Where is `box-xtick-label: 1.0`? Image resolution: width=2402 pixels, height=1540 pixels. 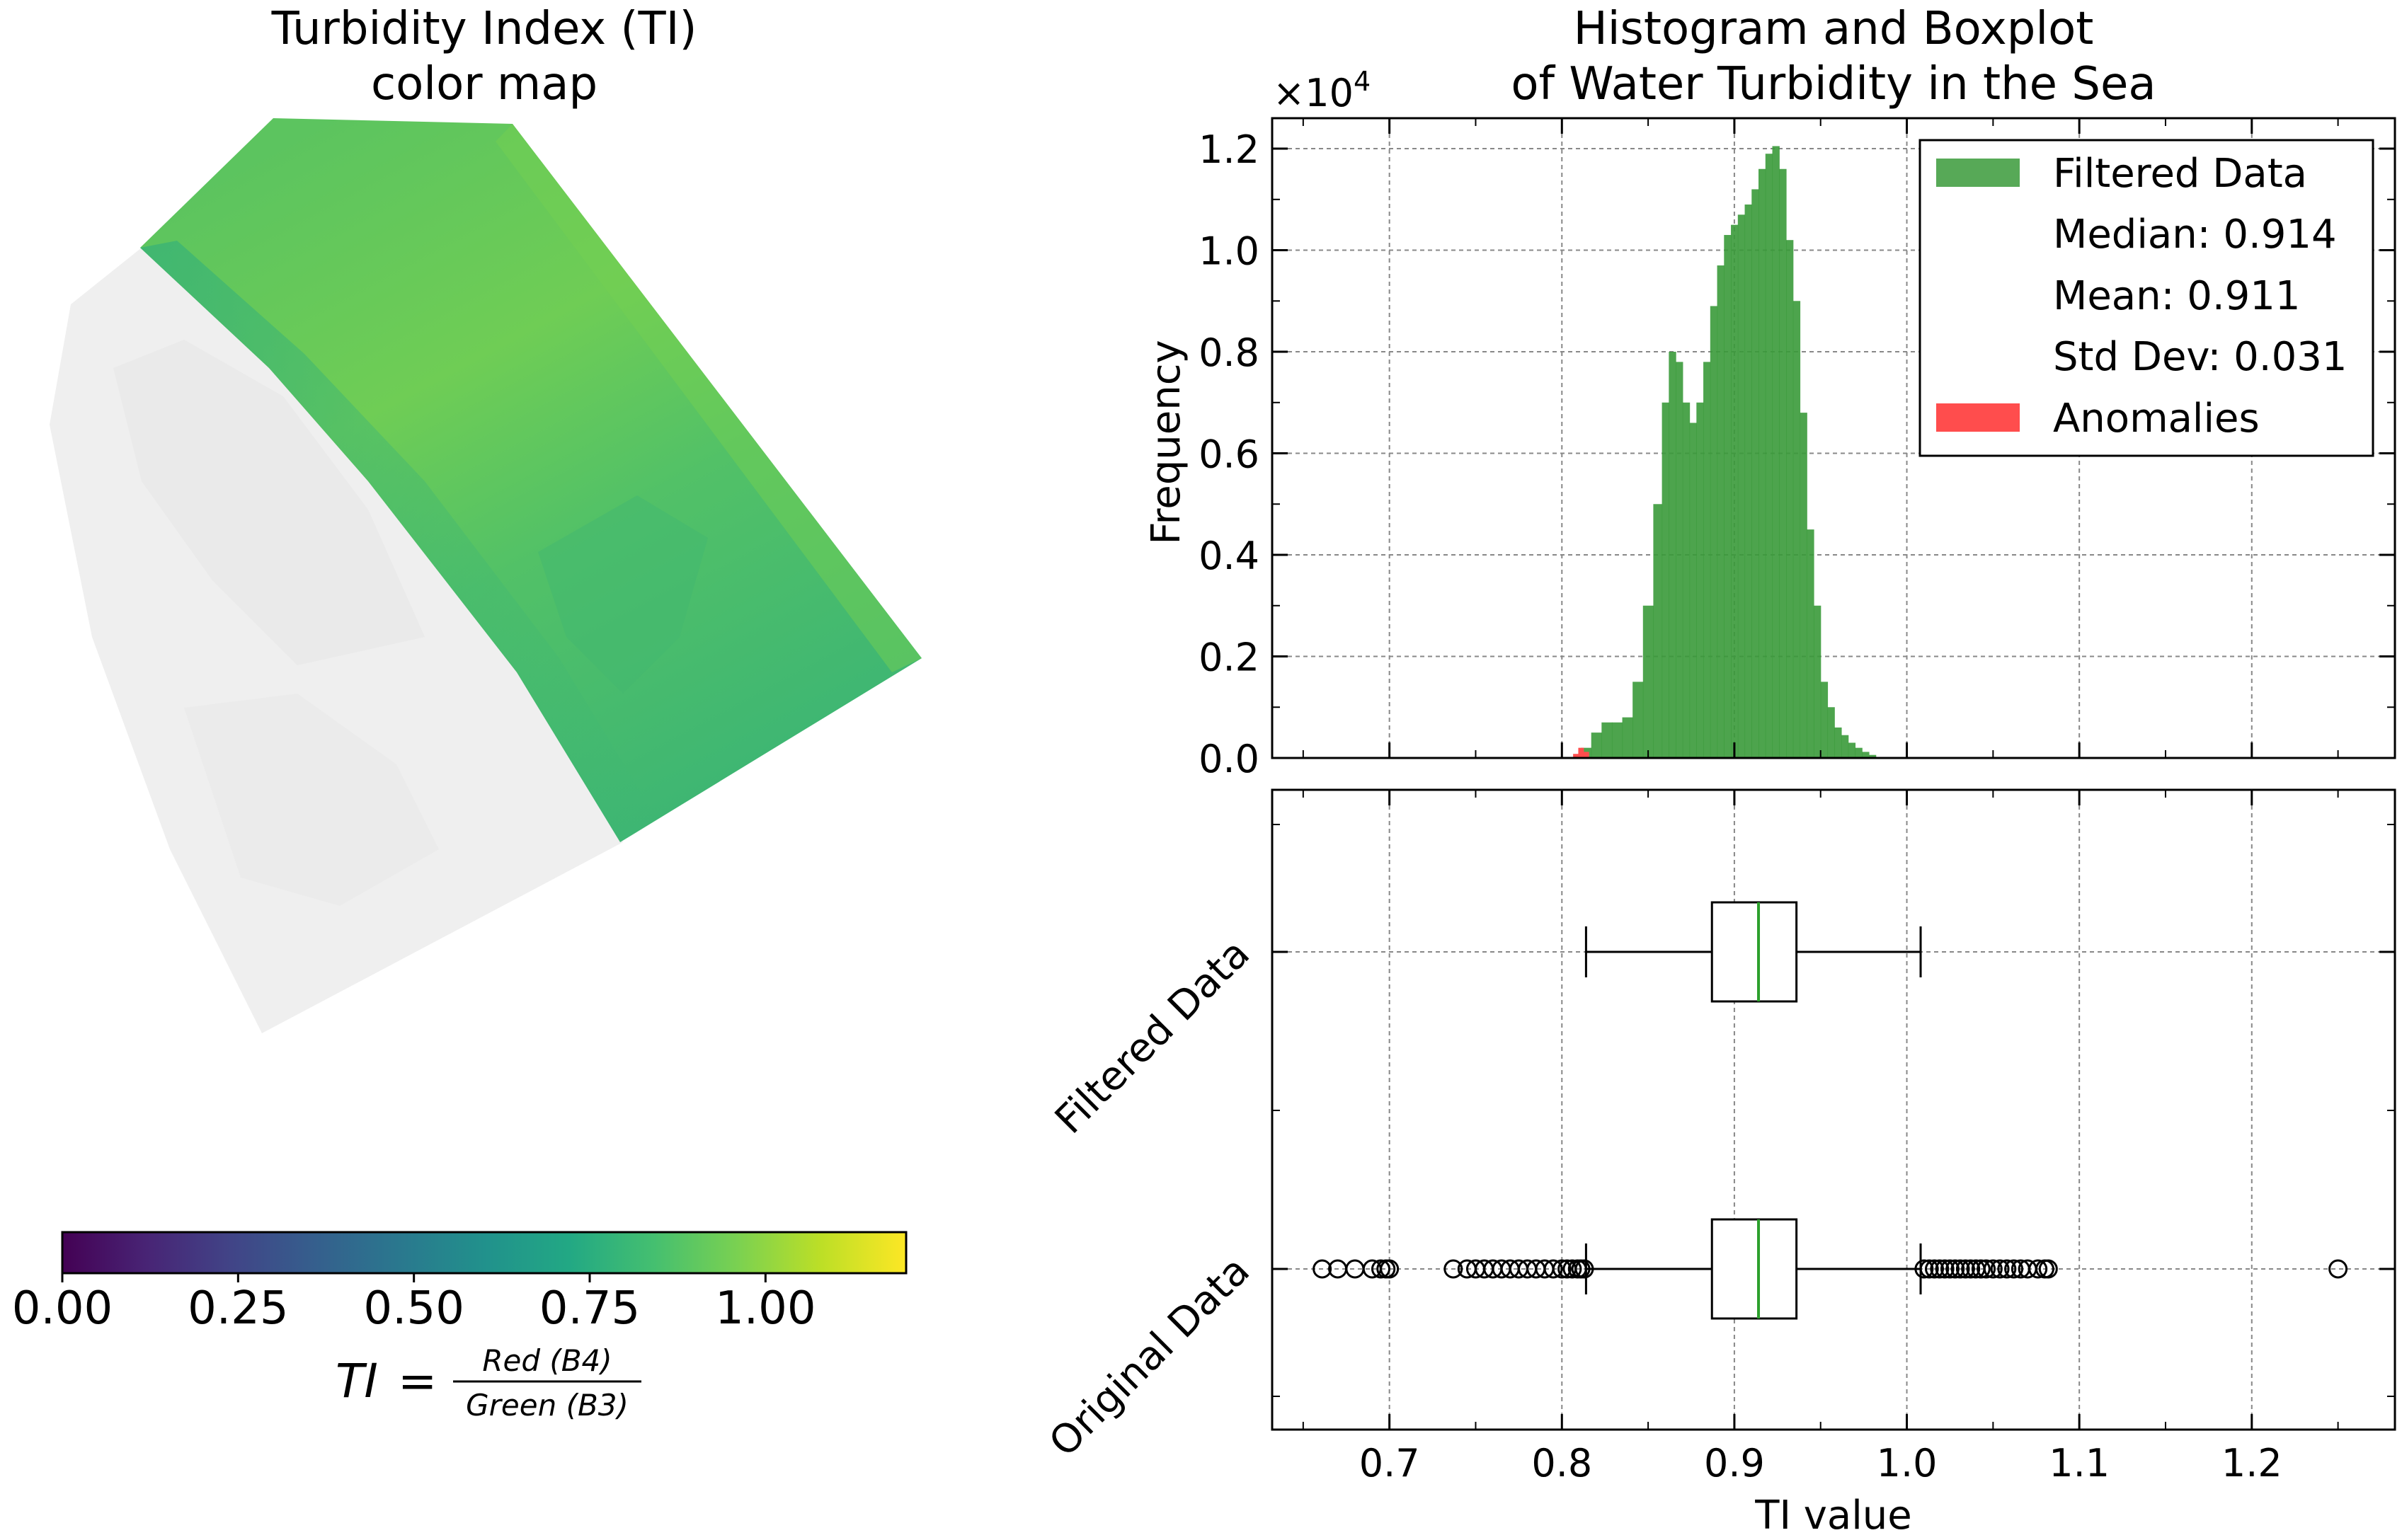 box-xtick-label: 1.0 is located at coordinates (1907, 1463).